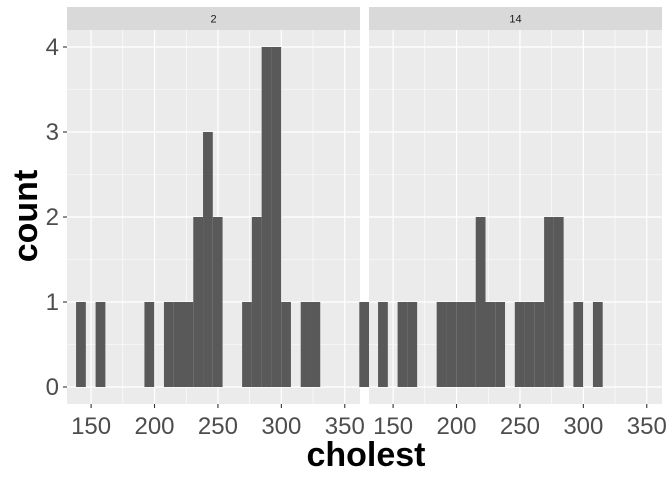 The image size is (672, 480). I want to click on facet-strip-label: 2, so click(213, 20).